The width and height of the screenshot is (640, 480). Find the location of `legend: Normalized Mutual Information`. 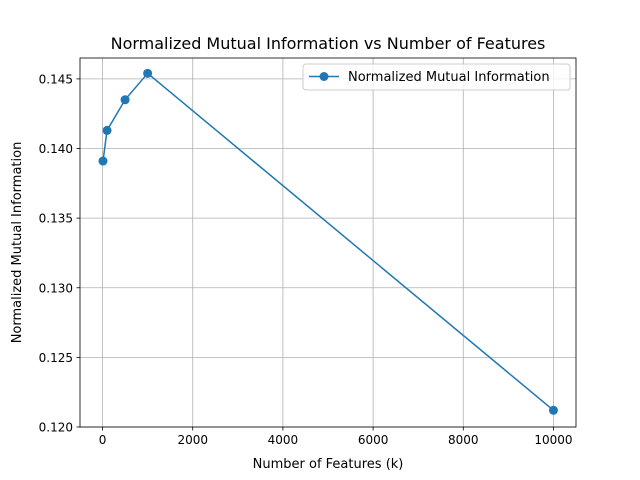

legend: Normalized Mutual Information is located at coordinates (436, 77).